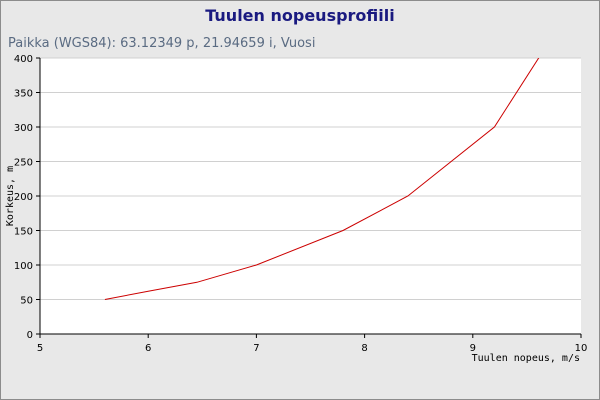 The image size is (600, 400). I want to click on y-tick-label: 200, so click(23, 197).